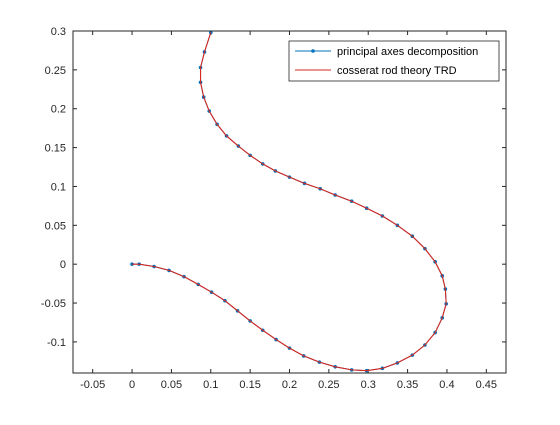 This screenshot has height=425, width=560. I want to click on y-tick-labels: -0.1 -0.05 0 0.05 0.1 0.15 0.2 0.25 0.3, so click(53, 187).